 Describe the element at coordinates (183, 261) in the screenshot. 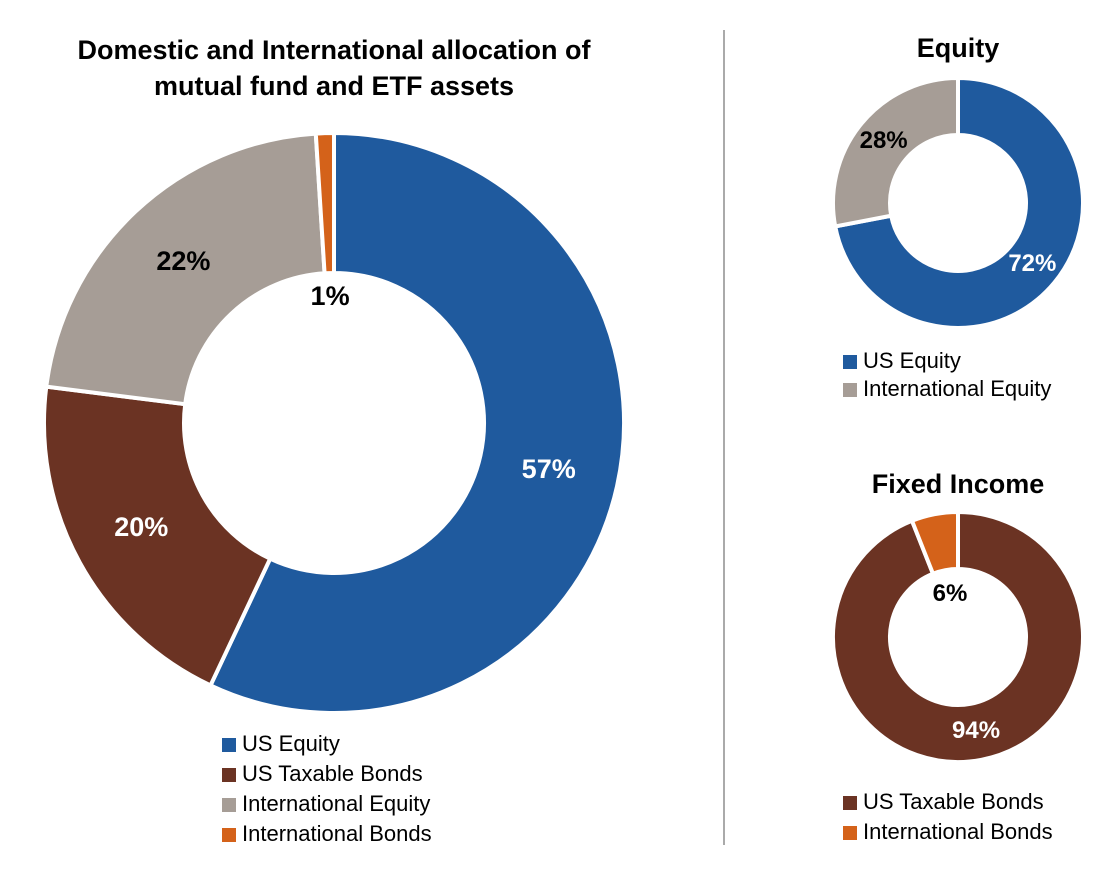

I see `data-label: 22%` at that location.